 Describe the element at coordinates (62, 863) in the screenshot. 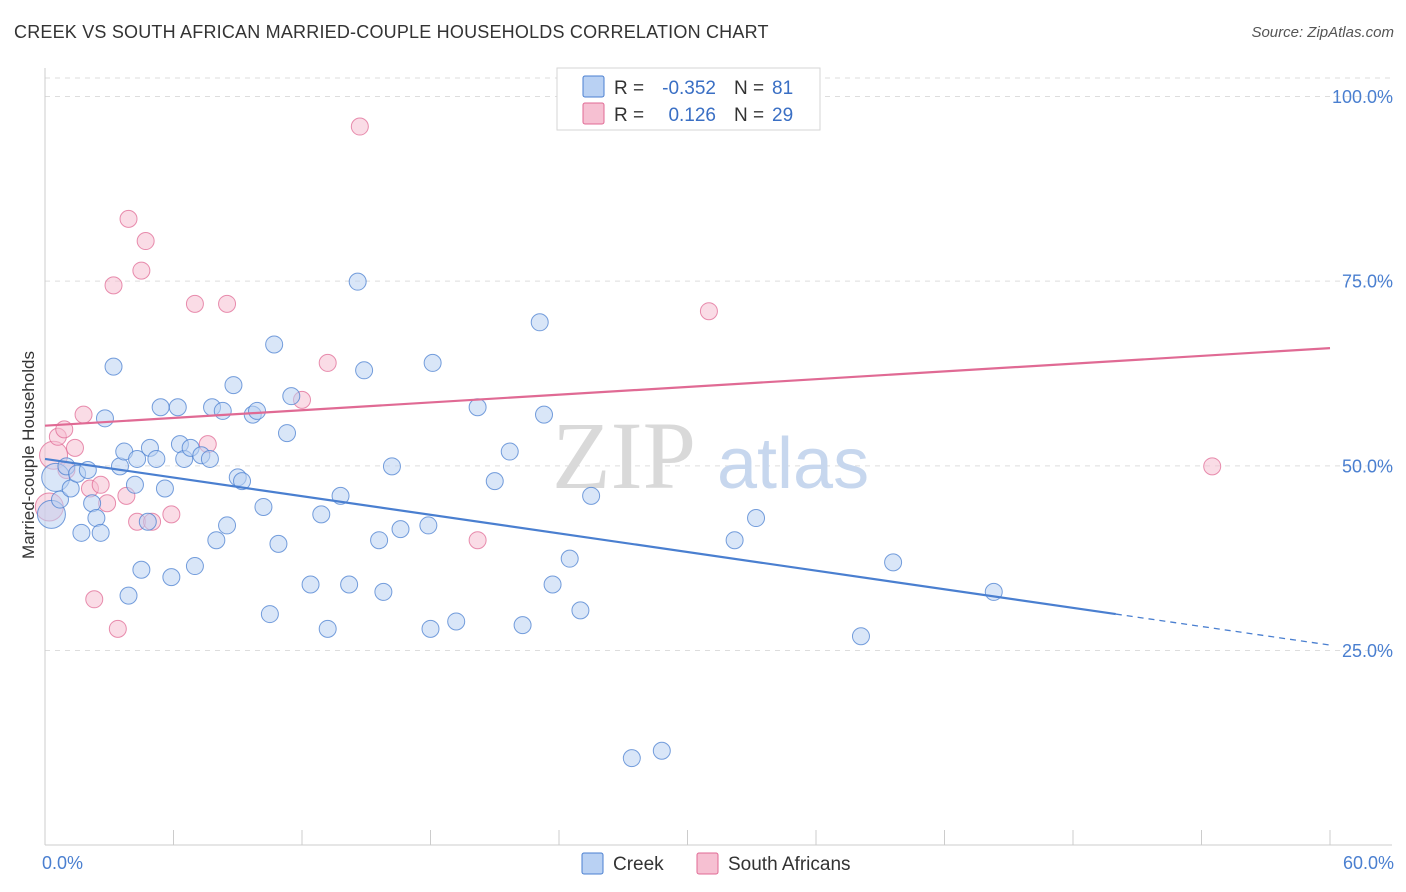

I see `x-tick-label-left: 0.0%` at that location.